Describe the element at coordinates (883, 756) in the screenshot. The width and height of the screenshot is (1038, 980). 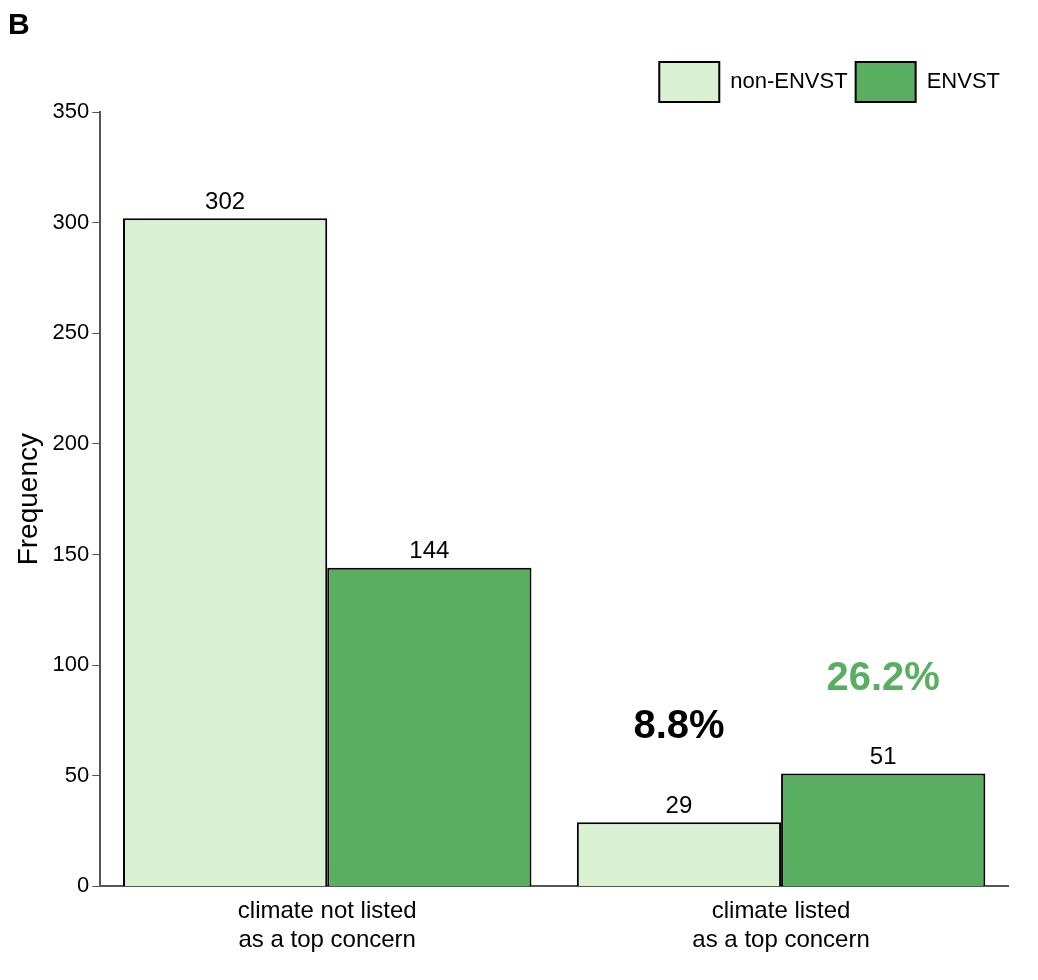
I see `data-label: 51` at that location.